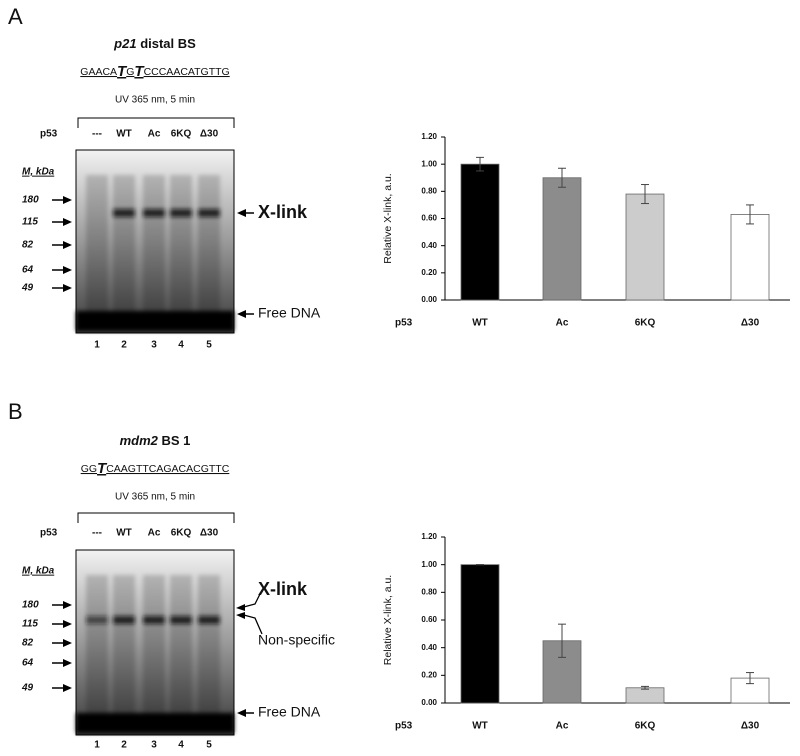 Image resolution: width=800 pixels, height=756 pixels. What do you see at coordinates (167, 43) in the screenshot?
I see `title-part: distal BS` at bounding box center [167, 43].